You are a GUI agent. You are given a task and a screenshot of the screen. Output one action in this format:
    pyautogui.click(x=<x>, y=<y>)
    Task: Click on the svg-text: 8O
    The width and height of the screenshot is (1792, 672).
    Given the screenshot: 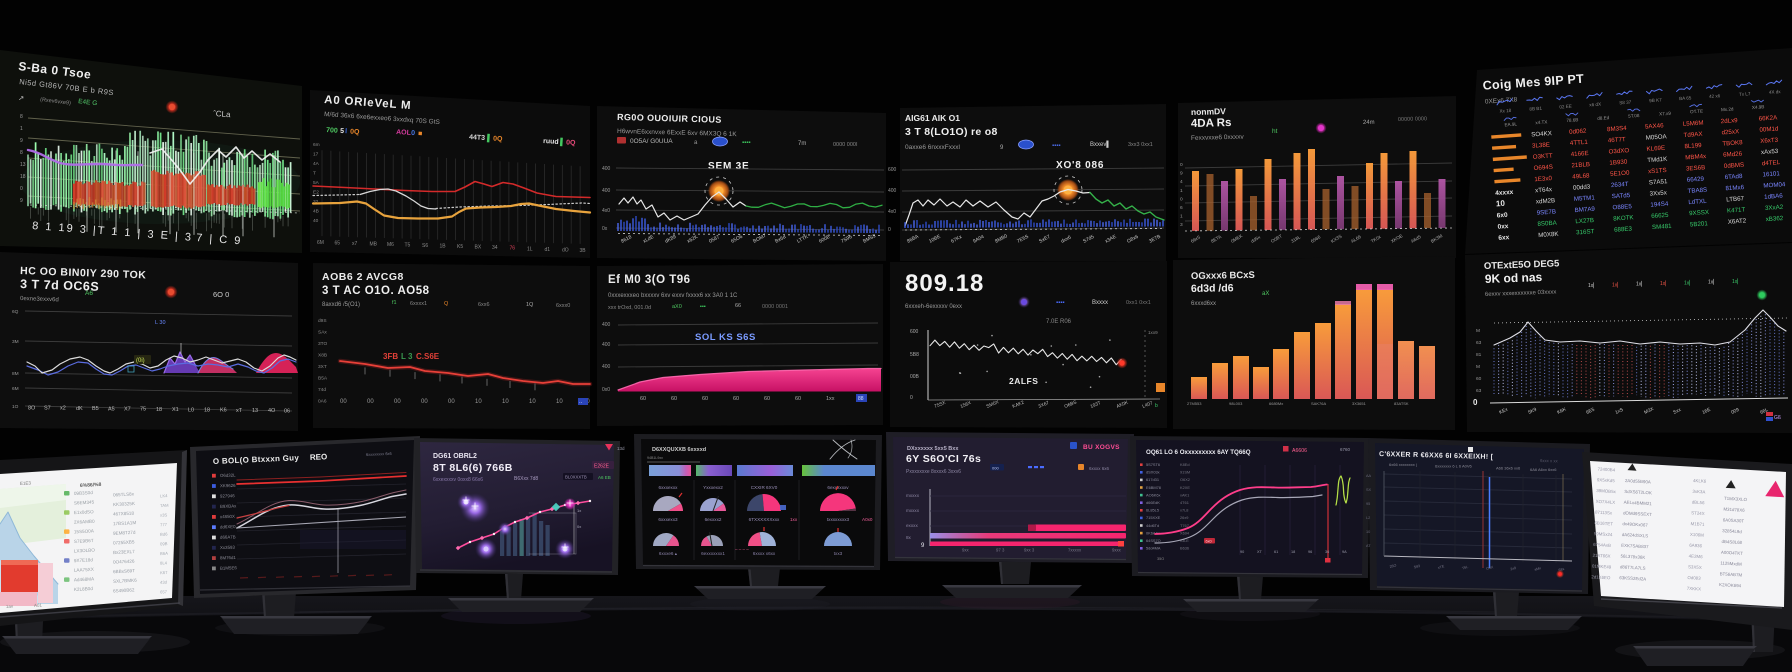 What is the action you would take?
    pyautogui.click(x=32, y=408)
    